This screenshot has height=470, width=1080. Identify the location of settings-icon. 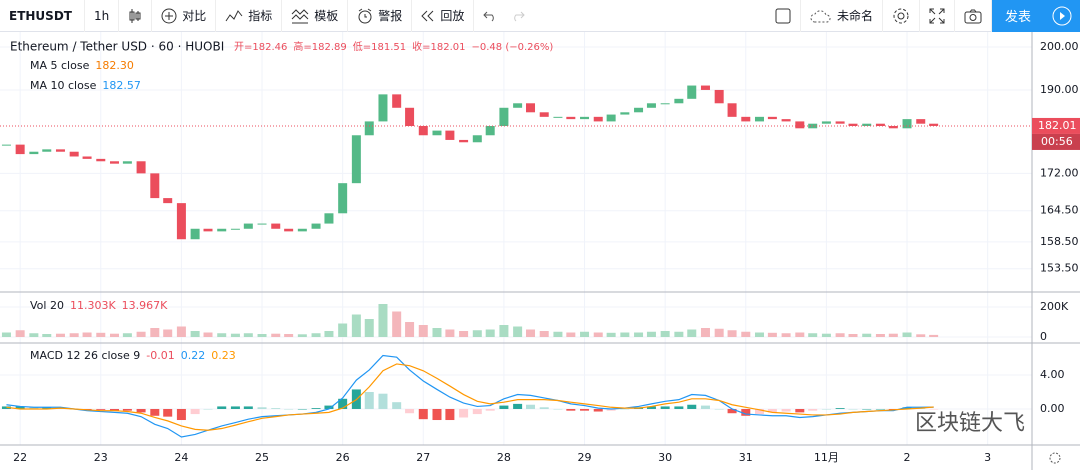
(1055, 458).